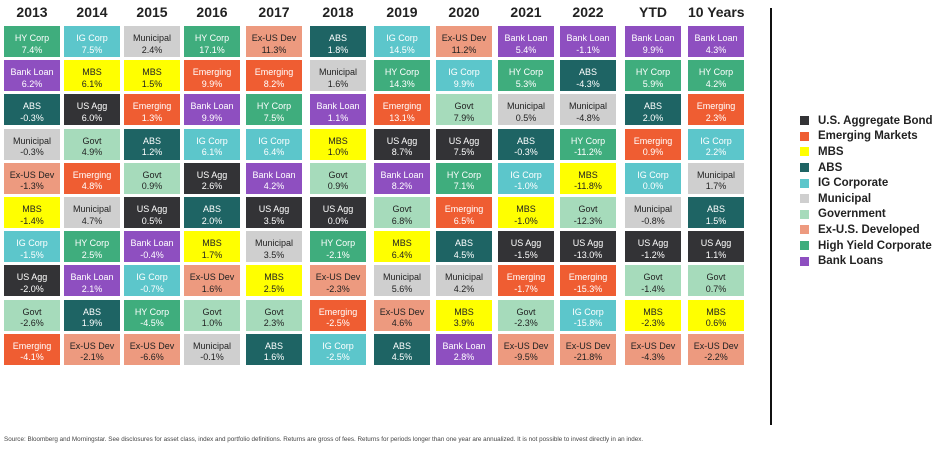  I want to click on return-value: 4.8%, so click(92, 186).